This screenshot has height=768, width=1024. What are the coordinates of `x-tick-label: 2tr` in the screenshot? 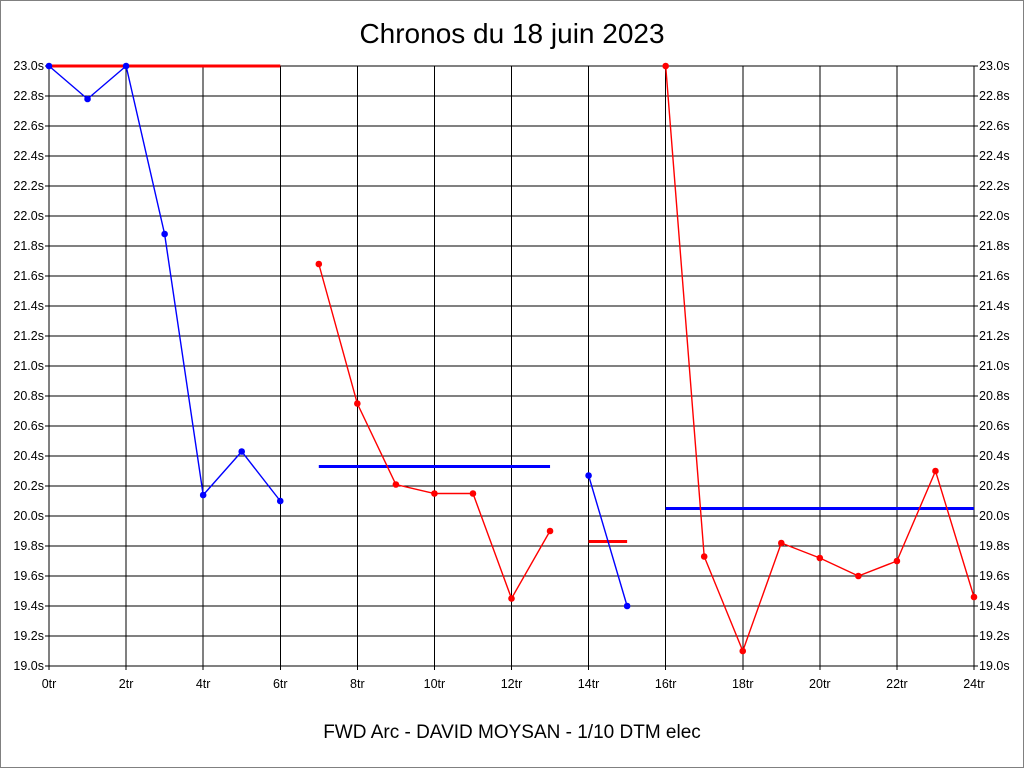 It's located at (126, 684).